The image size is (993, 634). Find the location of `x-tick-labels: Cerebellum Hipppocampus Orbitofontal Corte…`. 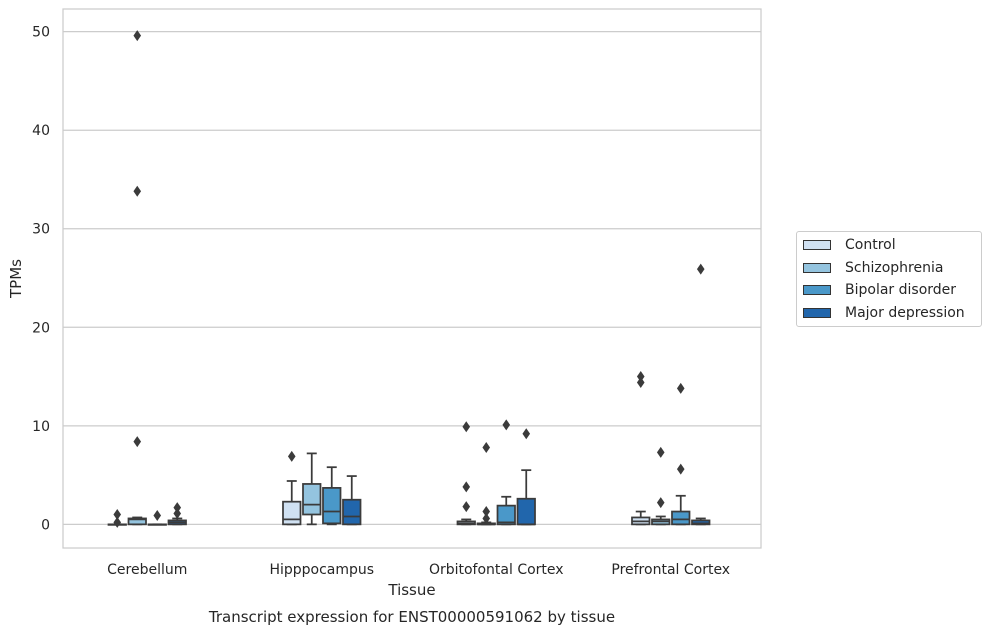

x-tick-labels: Cerebellum Hipppocampus Orbitofontal Corte… is located at coordinates (418, 570).